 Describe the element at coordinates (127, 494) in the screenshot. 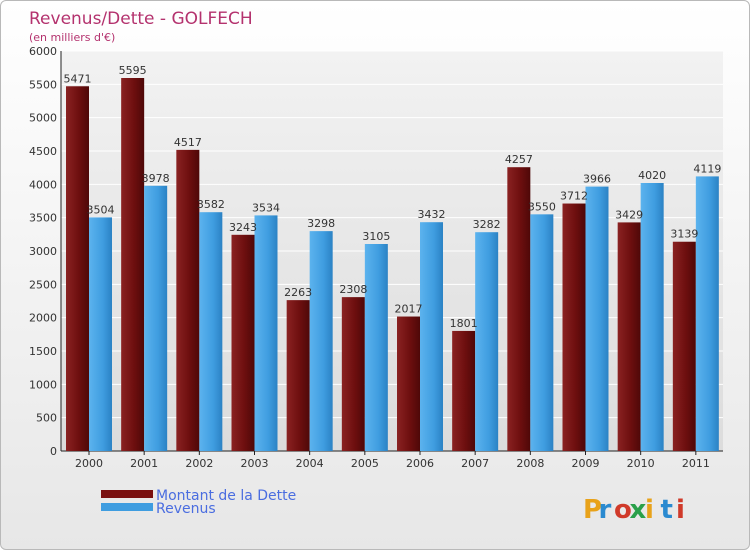

I see `legend-swatch-debt` at that location.